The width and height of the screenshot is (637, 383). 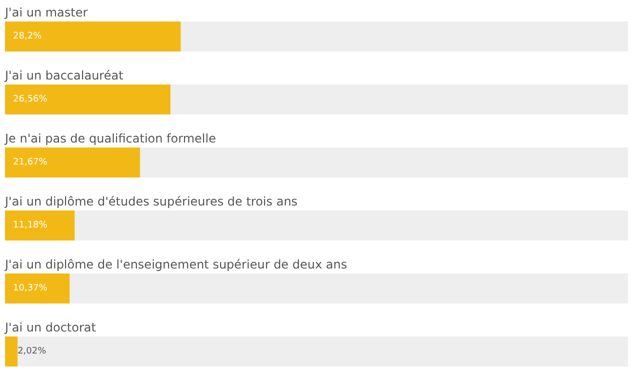 What do you see at coordinates (32, 351) in the screenshot?
I see `data-label: 2,02%` at bounding box center [32, 351].